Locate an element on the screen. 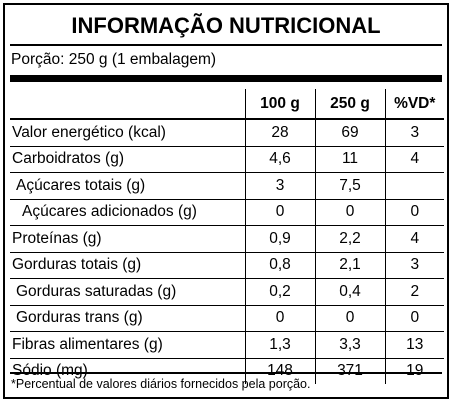  value-per-250g: 2,1 is located at coordinates (350, 265).